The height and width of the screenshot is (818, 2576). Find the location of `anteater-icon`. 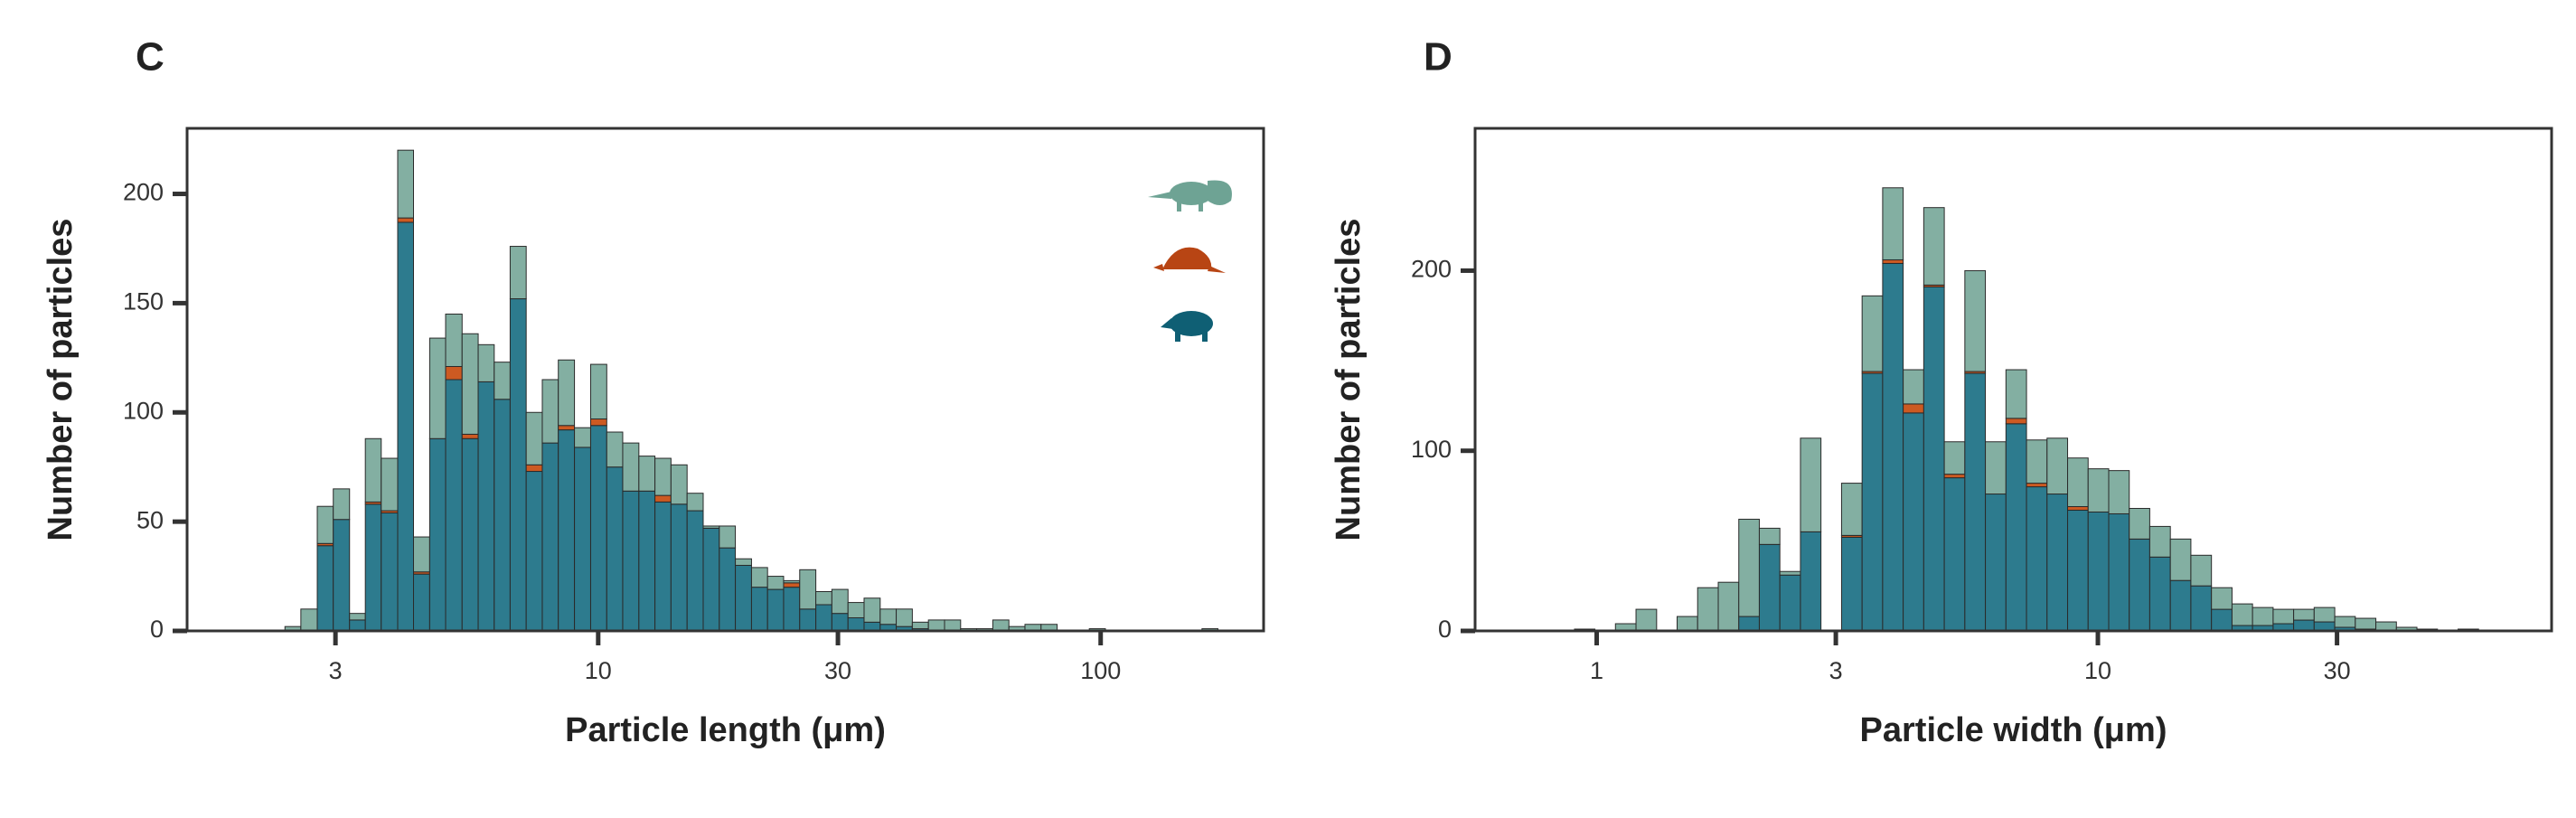

anteater-icon is located at coordinates (1190, 196).